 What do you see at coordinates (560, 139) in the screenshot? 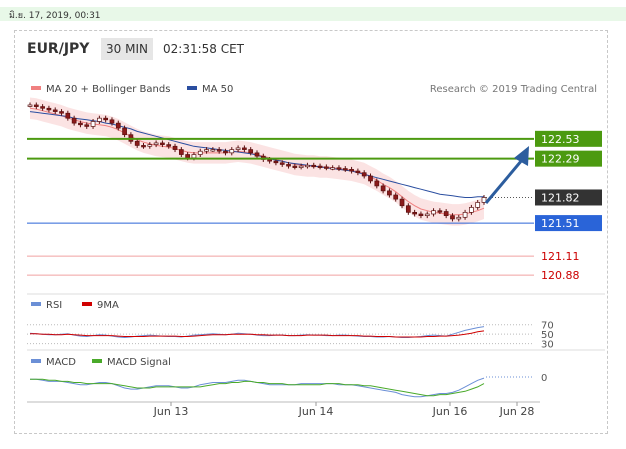
I see `level-label-text: 122.53` at bounding box center [560, 139].